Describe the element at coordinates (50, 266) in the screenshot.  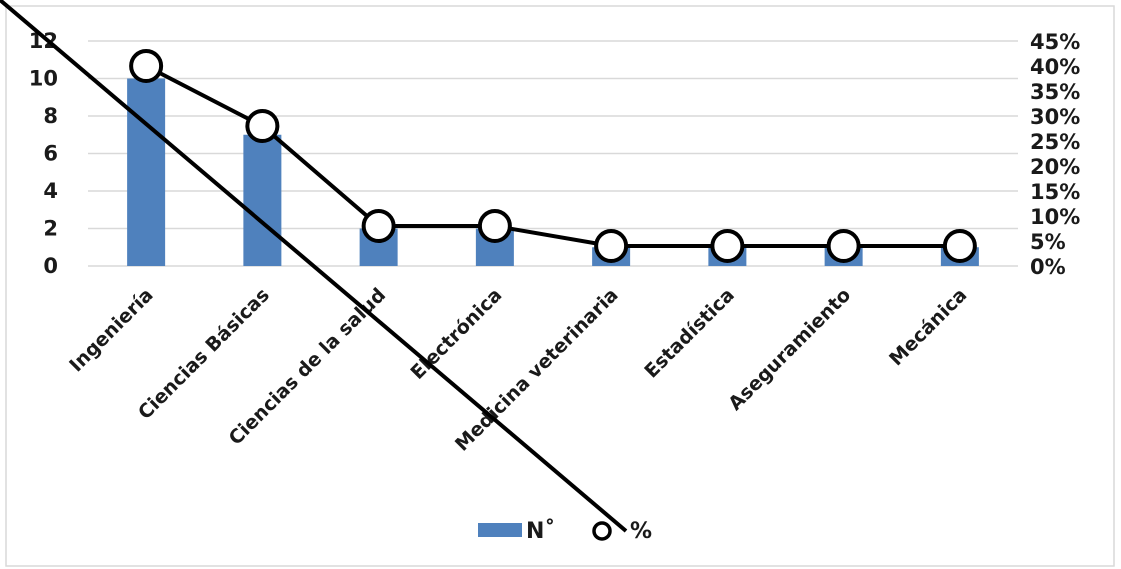
I see `left-tick-label: 0` at that location.